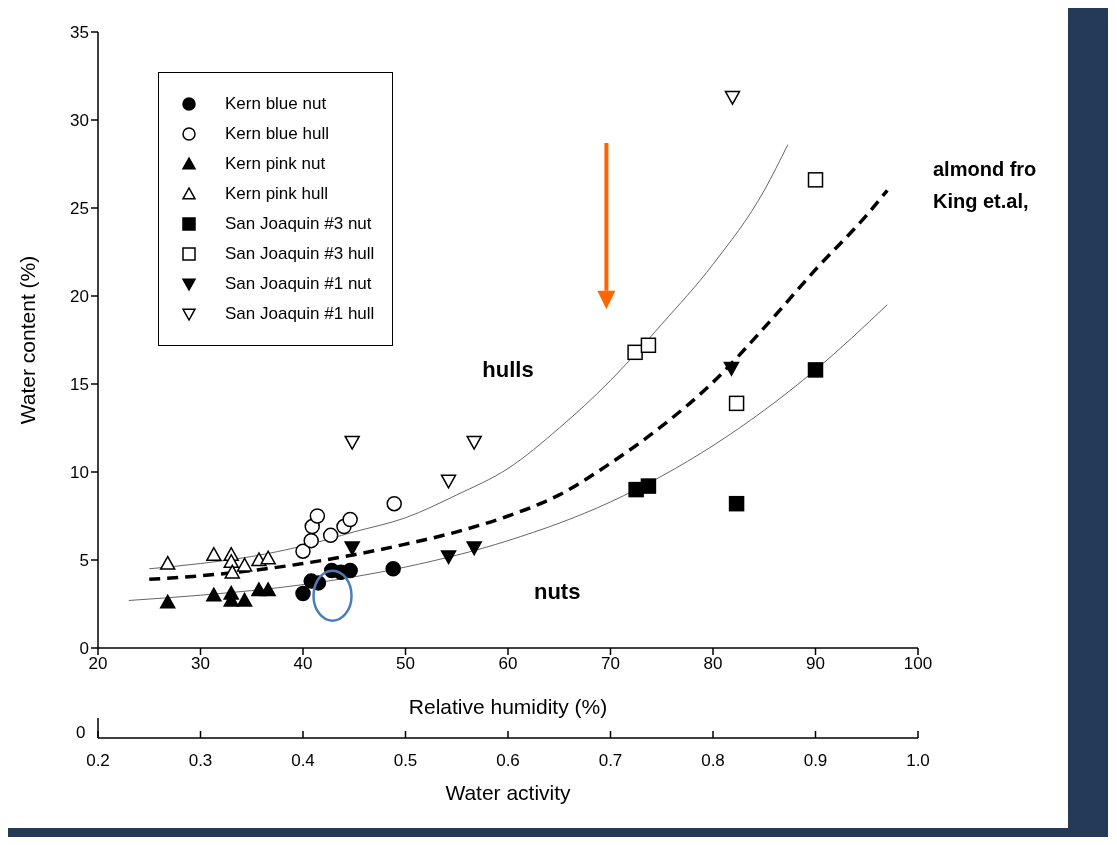 The height and width of the screenshot is (845, 1117). I want to click on y-tick-label: 0, so click(84, 649).